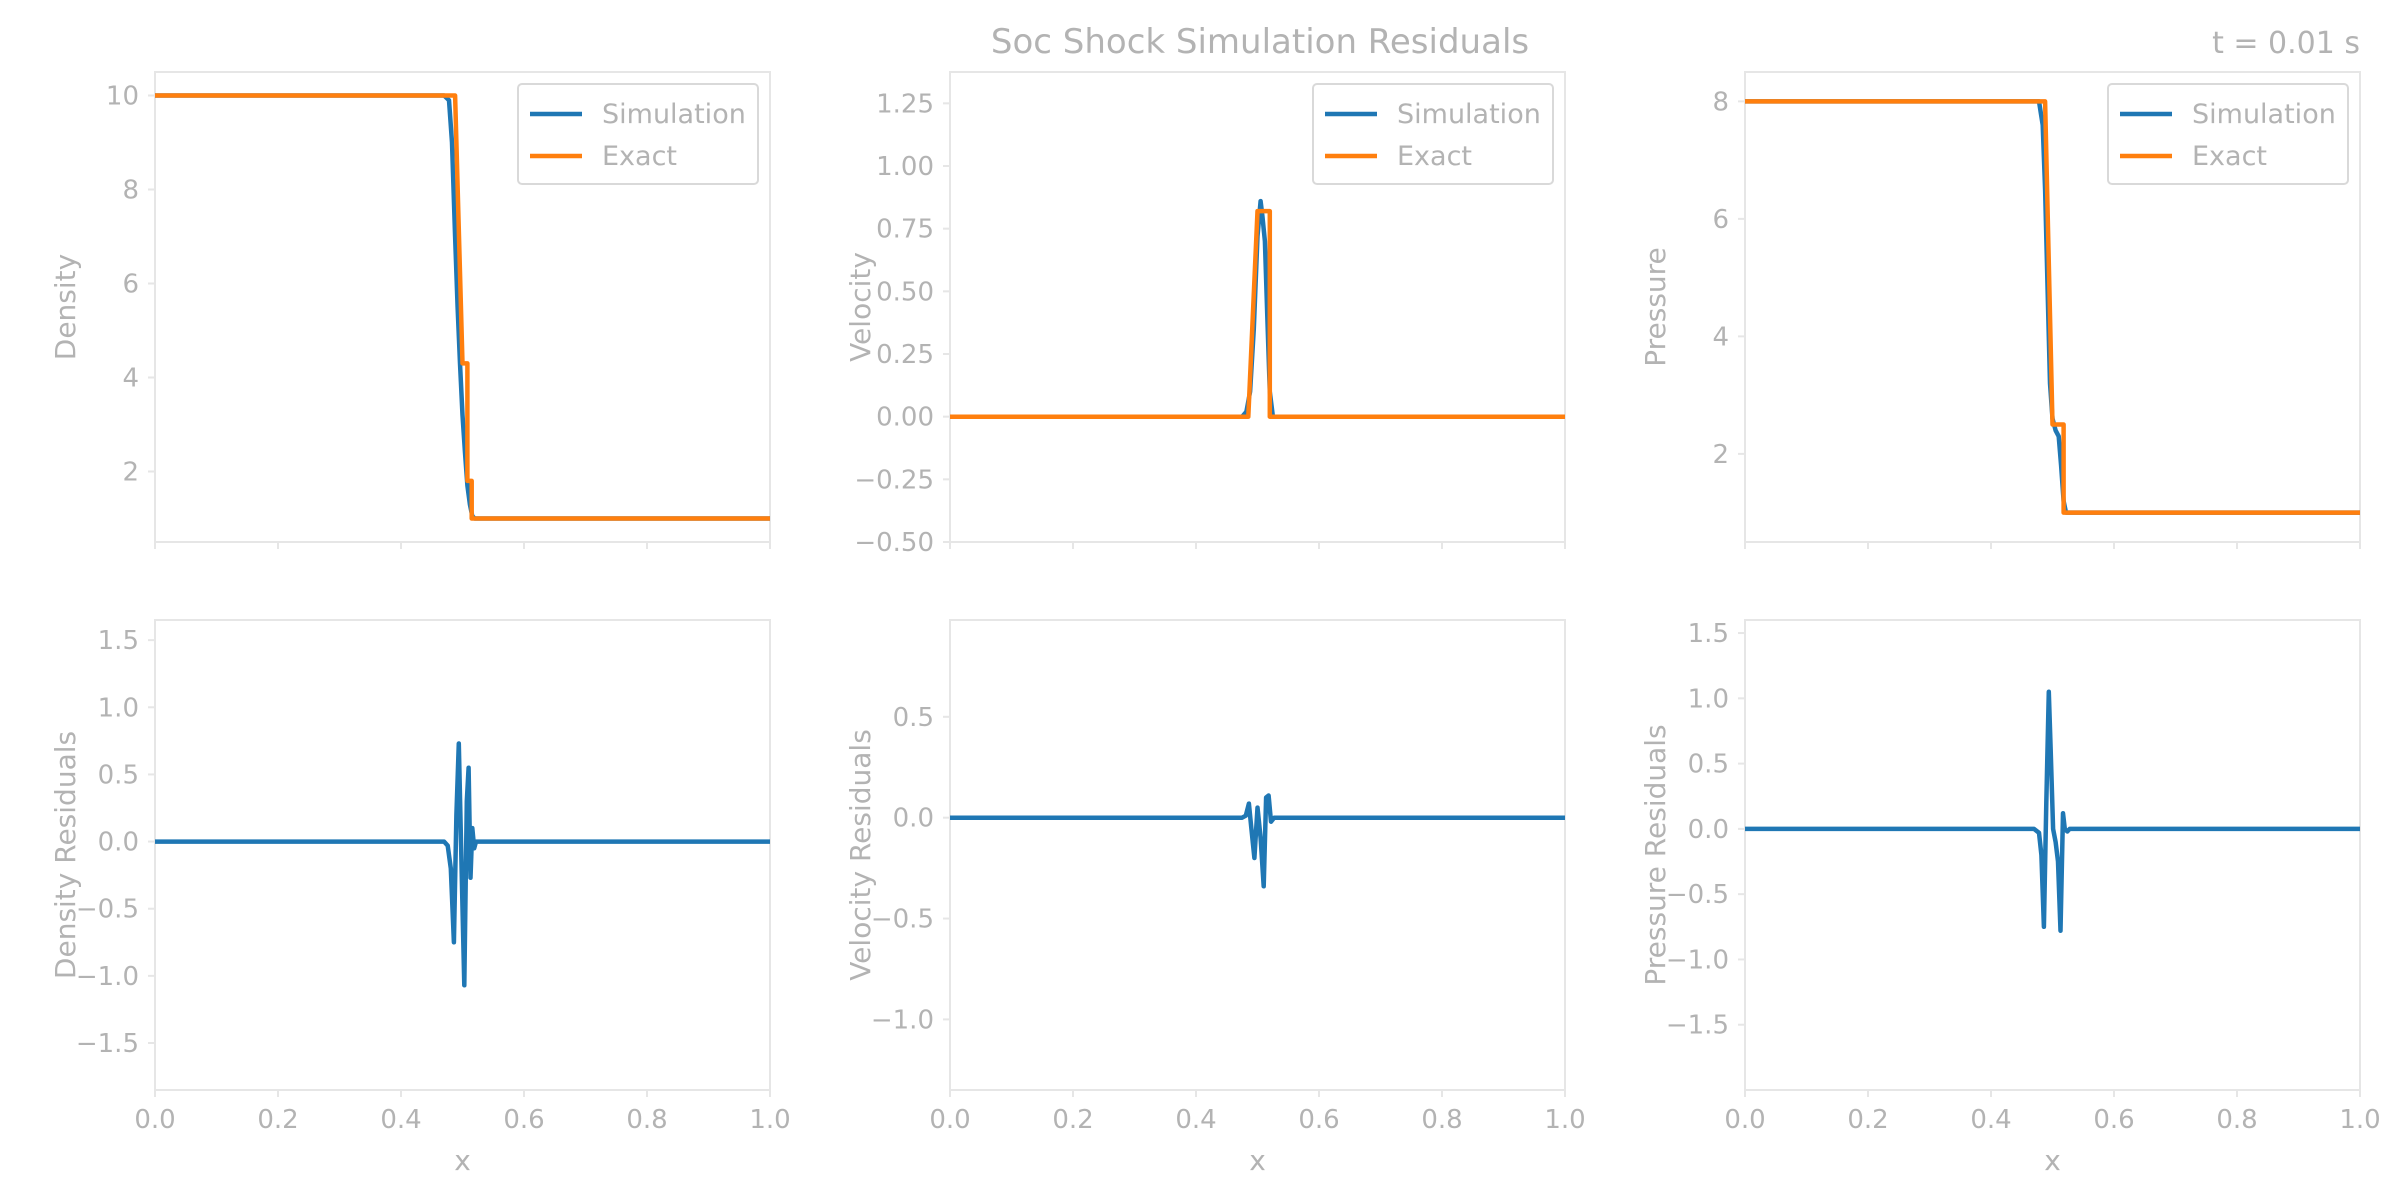  I want to click on y-tick-label: 1.00, so click(905, 167).